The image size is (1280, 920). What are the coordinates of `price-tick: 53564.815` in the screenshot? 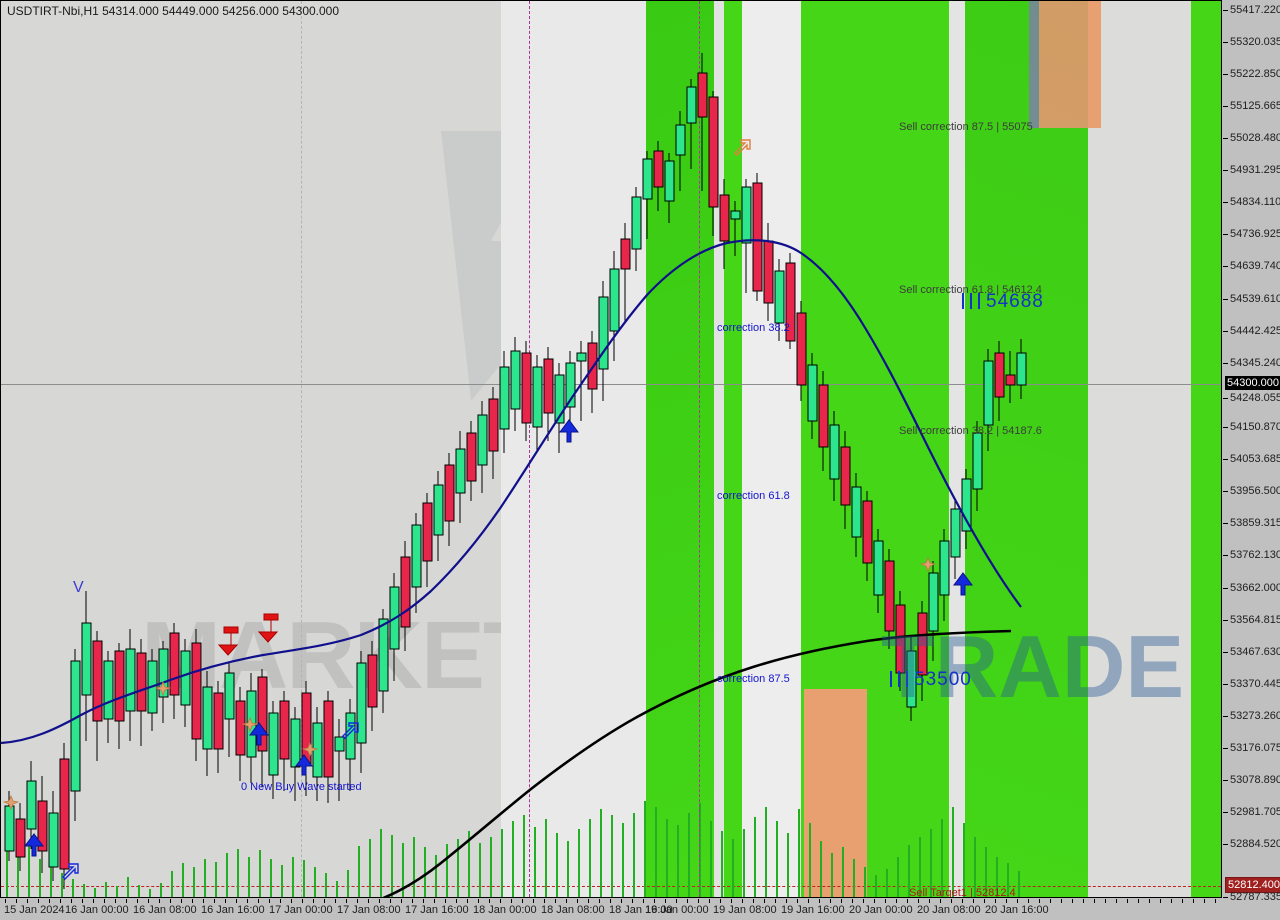 It's located at (1251, 620).